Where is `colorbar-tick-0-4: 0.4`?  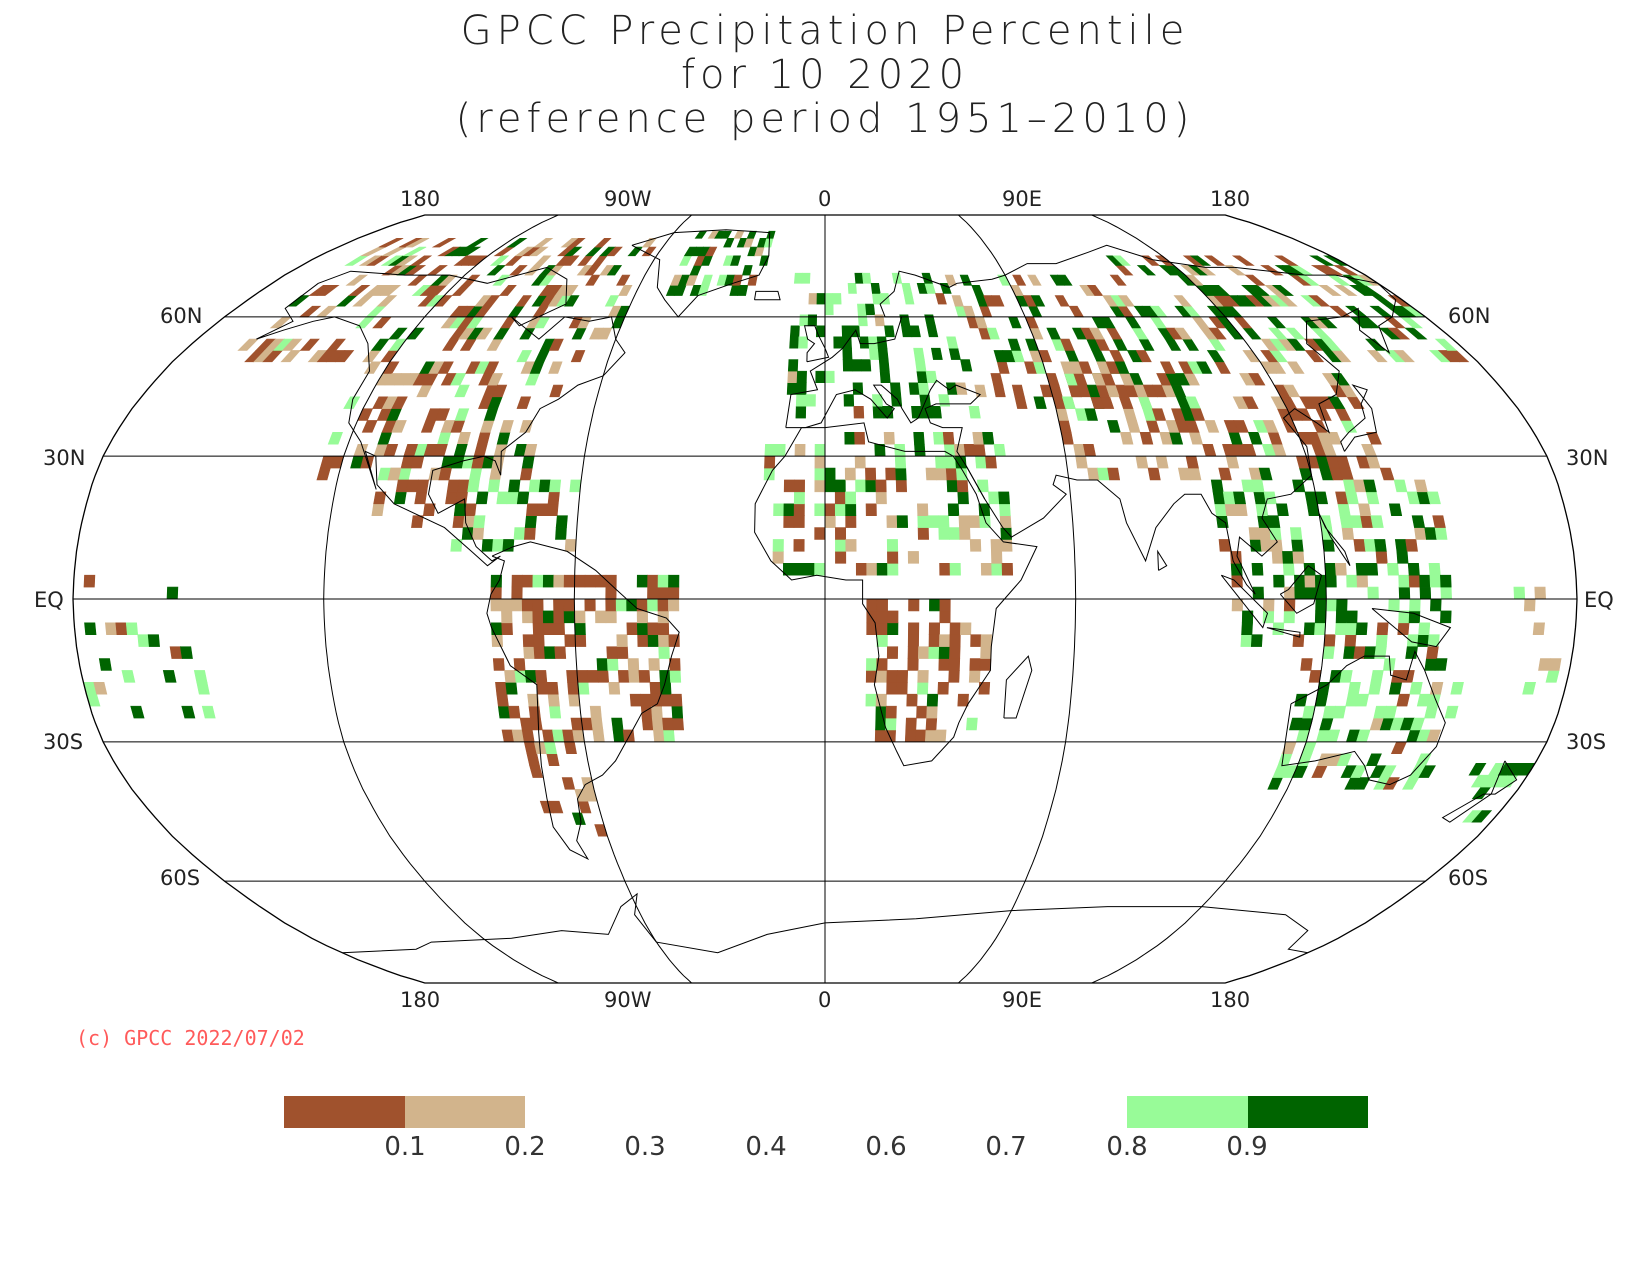
colorbar-tick-0-4: 0.4 is located at coordinates (766, 1147).